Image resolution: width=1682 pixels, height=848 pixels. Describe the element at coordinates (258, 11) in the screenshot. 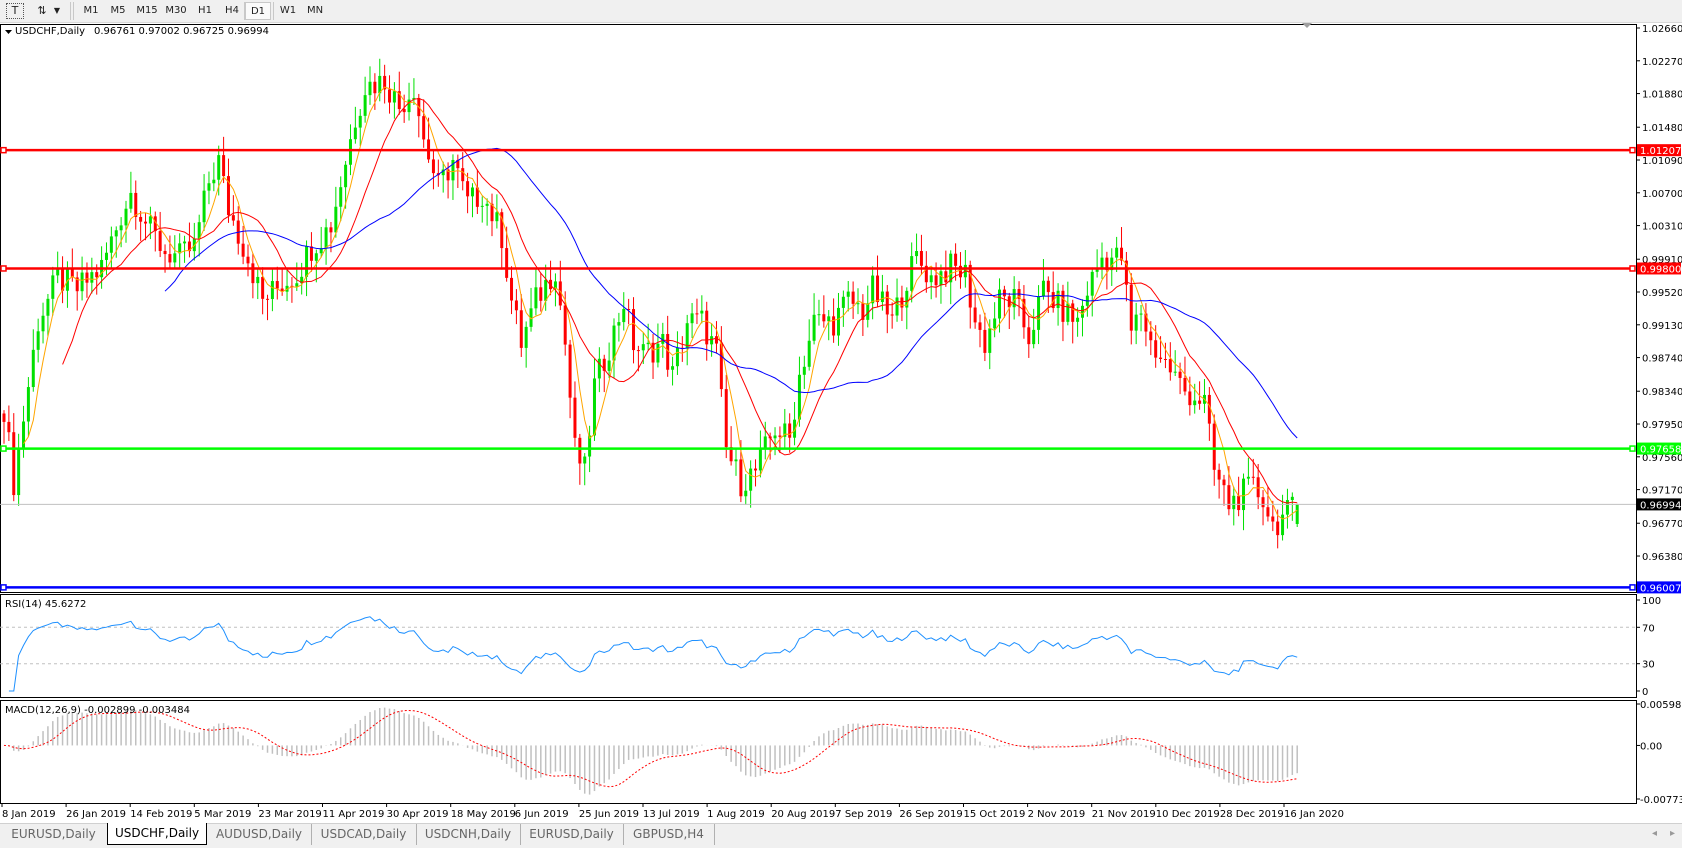

I see `timeframe-d1-button: D1` at that location.